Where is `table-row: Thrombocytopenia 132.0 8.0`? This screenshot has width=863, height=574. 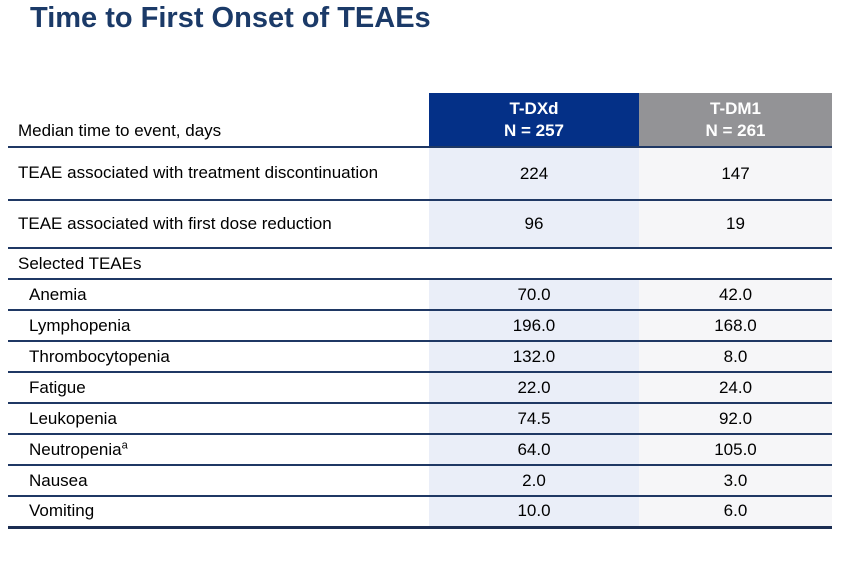
table-row: Thrombocytopenia 132.0 8.0 is located at coordinates (420, 357).